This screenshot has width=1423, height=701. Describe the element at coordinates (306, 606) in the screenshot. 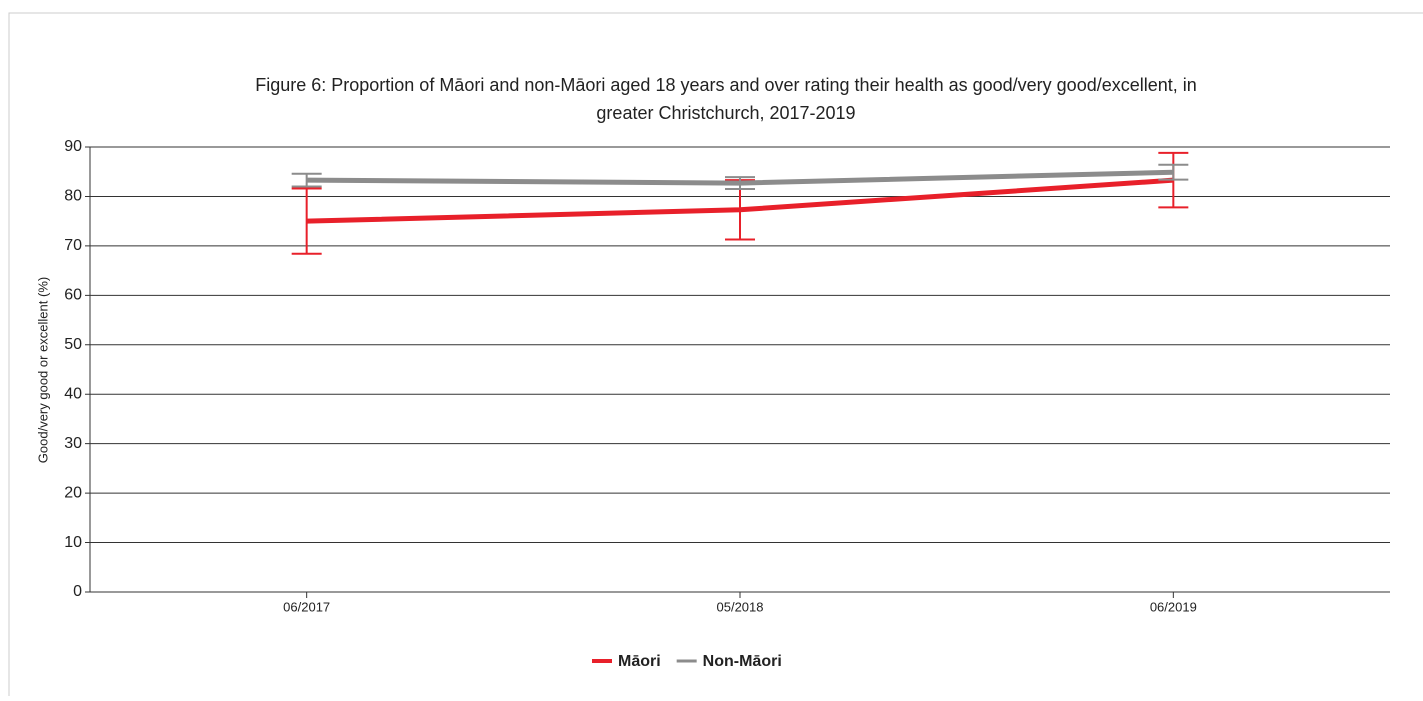

I see `x-tick-label: 06/2017` at that location.